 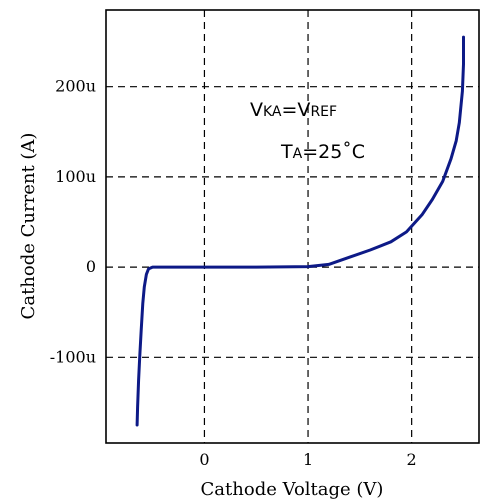 I want to click on y-tick-label: -100u, so click(x=73, y=356).